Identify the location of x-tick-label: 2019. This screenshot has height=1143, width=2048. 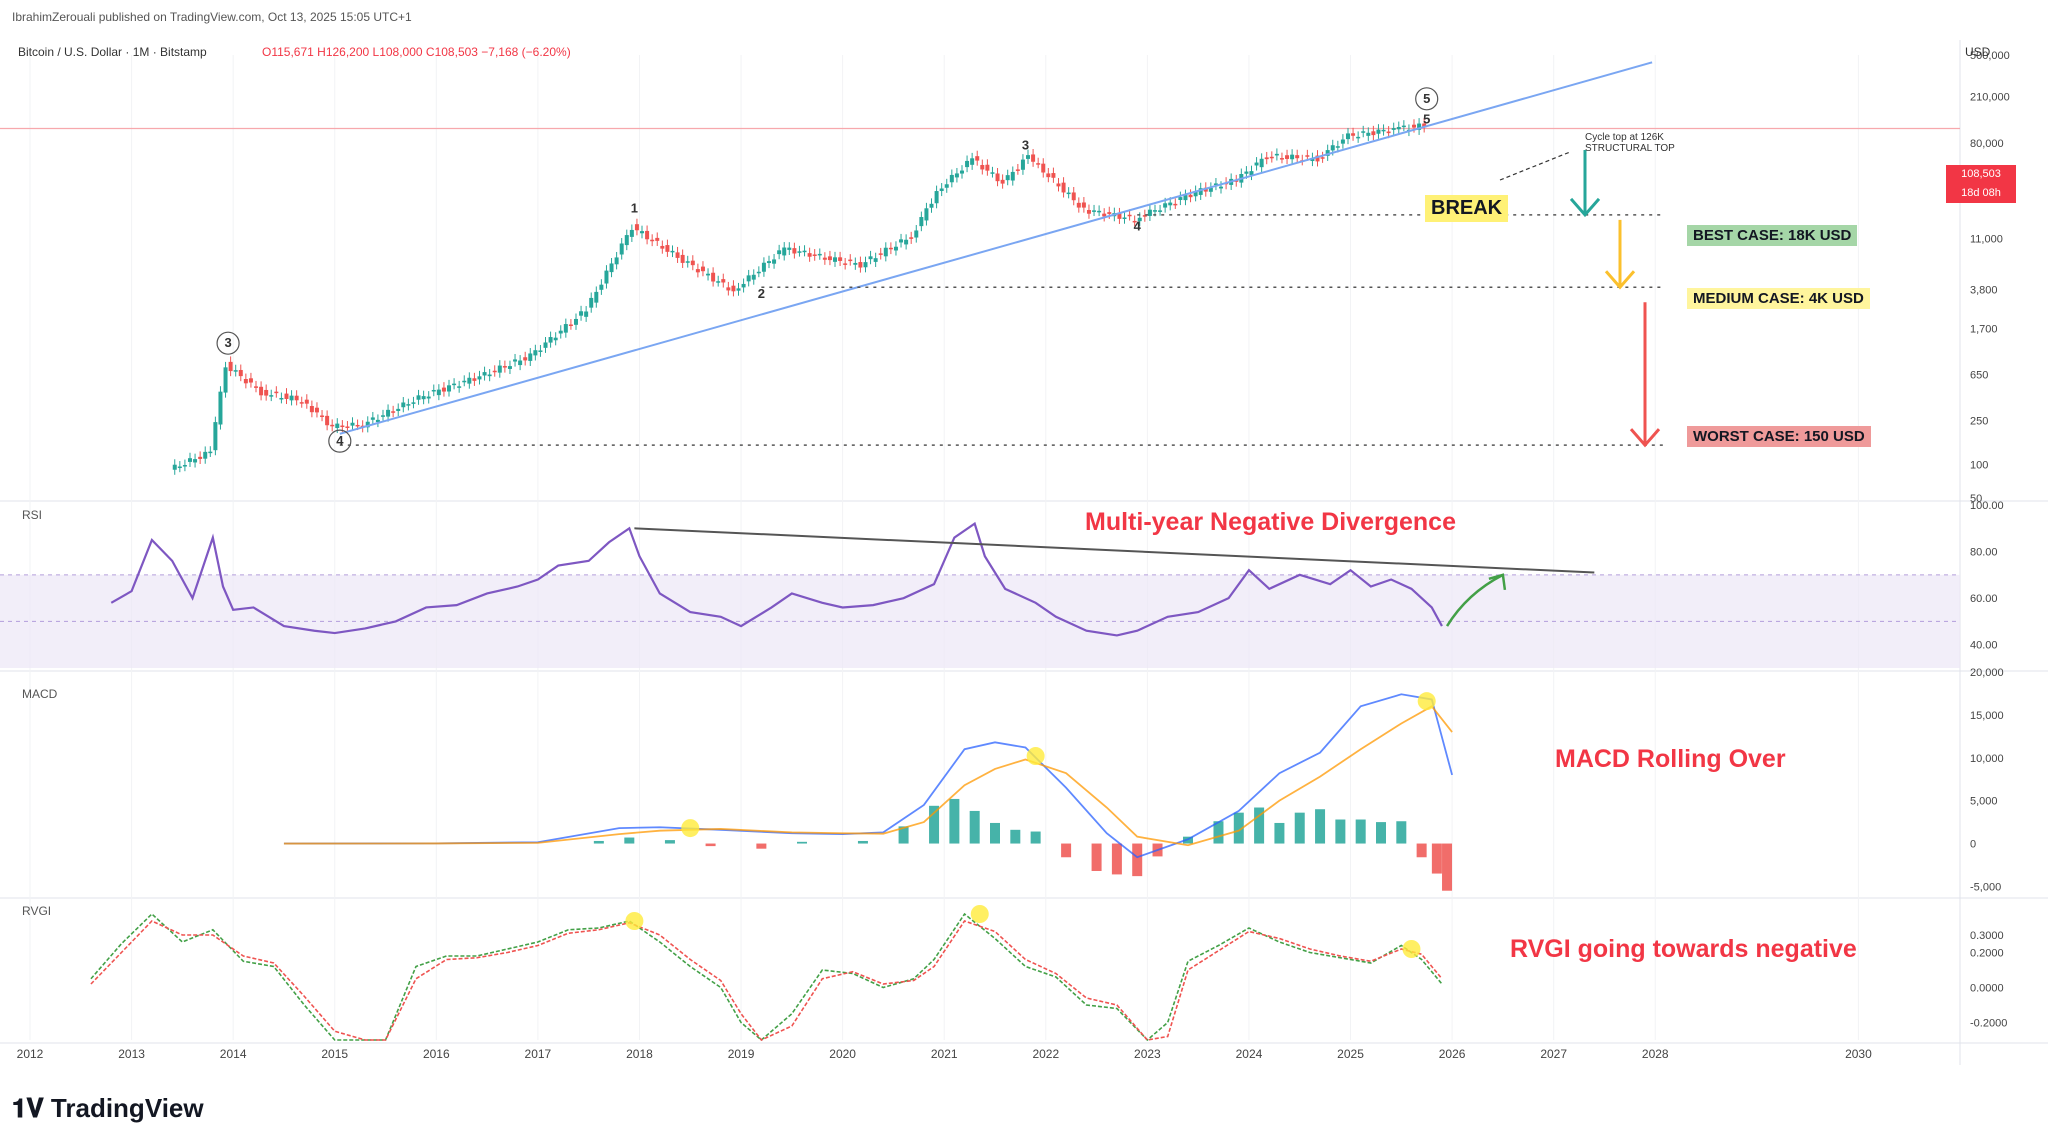
(741, 1054).